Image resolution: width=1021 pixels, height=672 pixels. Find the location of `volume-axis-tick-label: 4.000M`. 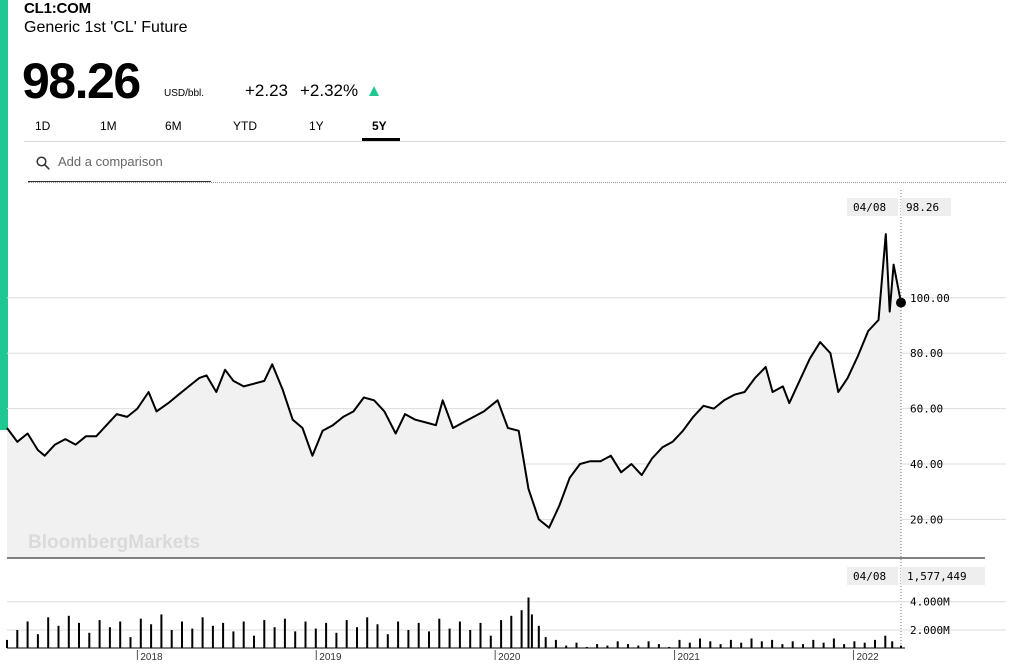

volume-axis-tick-label: 4.000M is located at coordinates (930, 602).